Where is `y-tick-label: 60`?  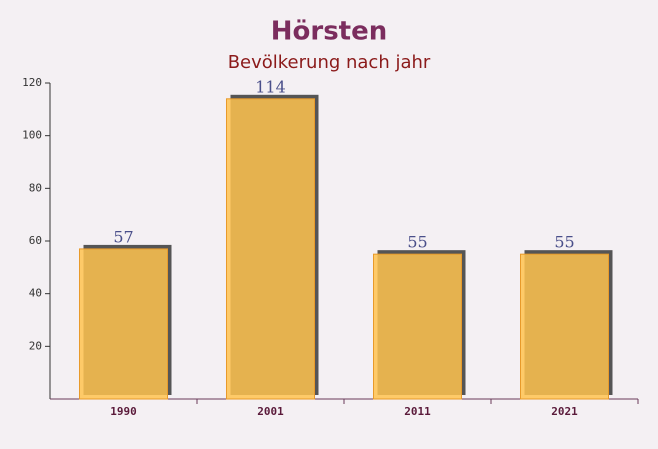 y-tick-label: 60 is located at coordinates (35, 240).